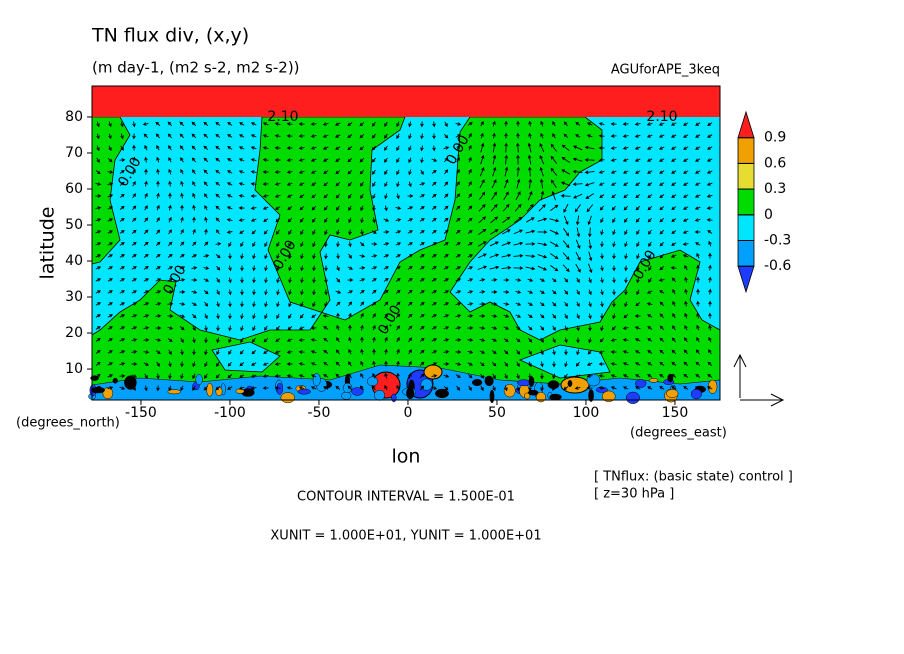 The image size is (904, 654). Describe the element at coordinates (777, 241) in the screenshot. I see `colorbar-label: -0.3` at that location.